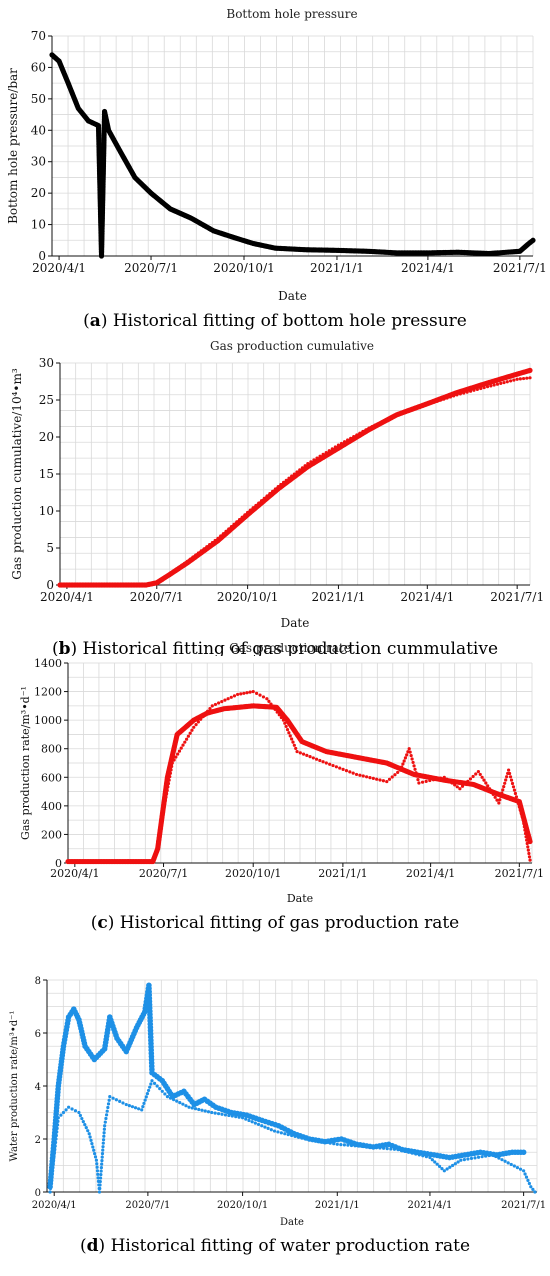 This screenshot has width=550, height=1276. What do you see at coordinates (292, 155) in the screenshot?
I see `data-series` at bounding box center [292, 155].